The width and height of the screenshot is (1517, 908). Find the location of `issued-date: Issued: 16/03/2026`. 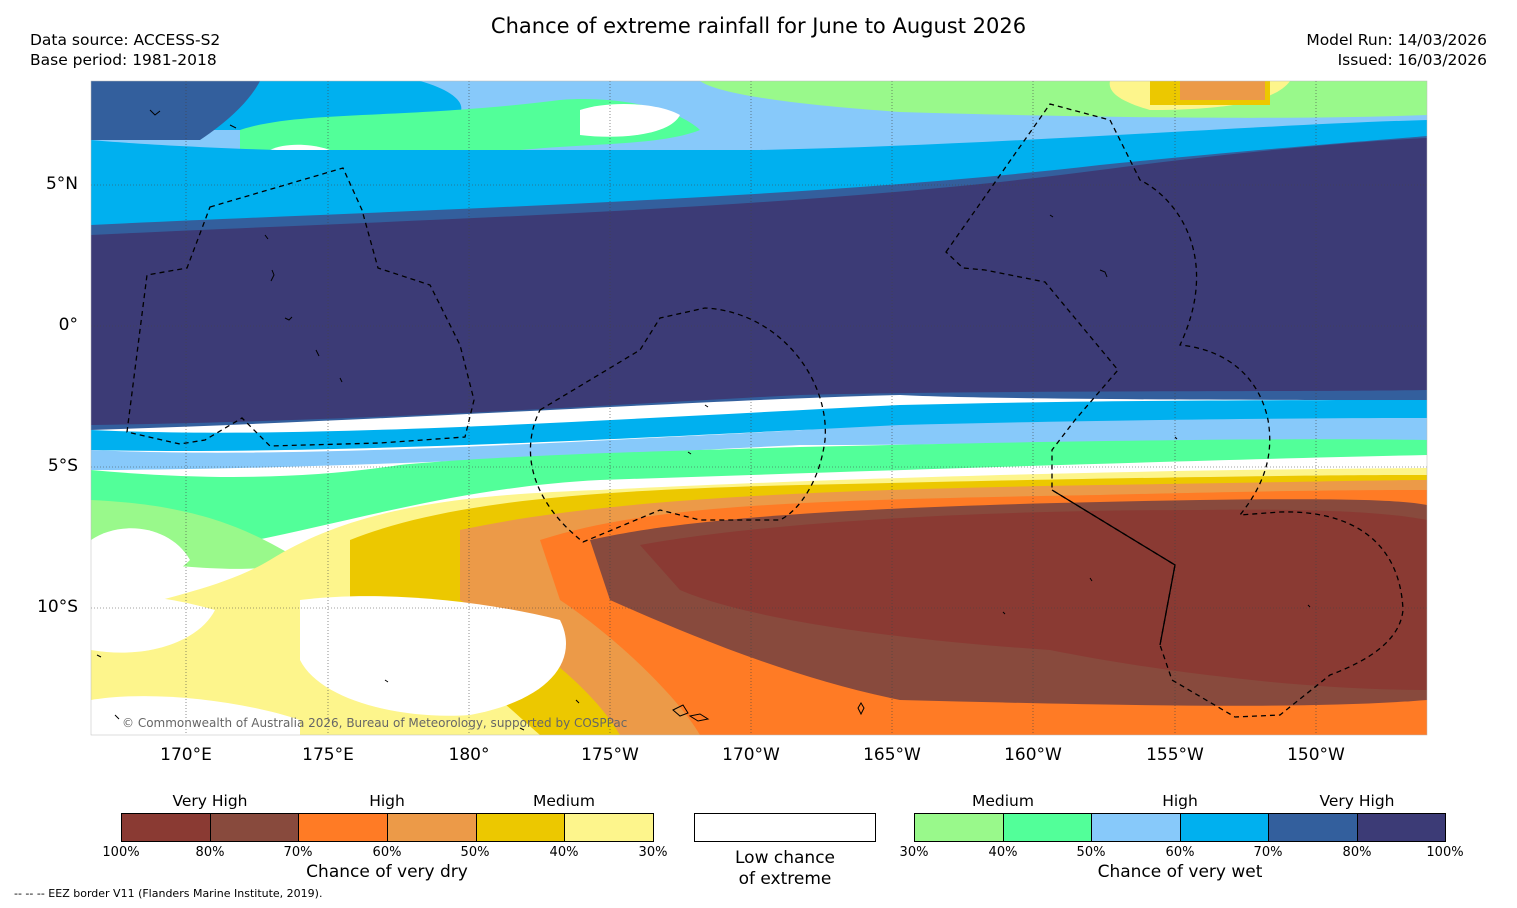

issued-date: Issued: 16/03/2026 is located at coordinates (1412, 60).